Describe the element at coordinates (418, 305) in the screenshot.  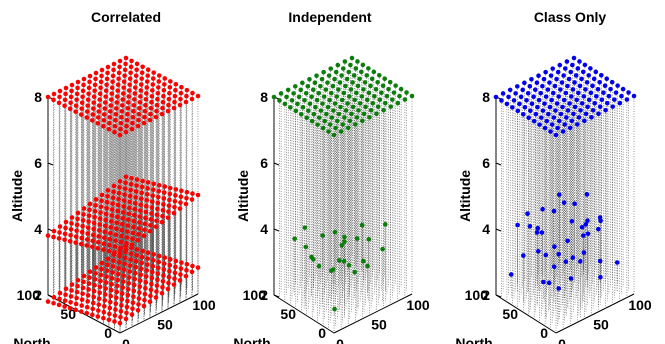
I see `x-tick-label: 100` at that location.